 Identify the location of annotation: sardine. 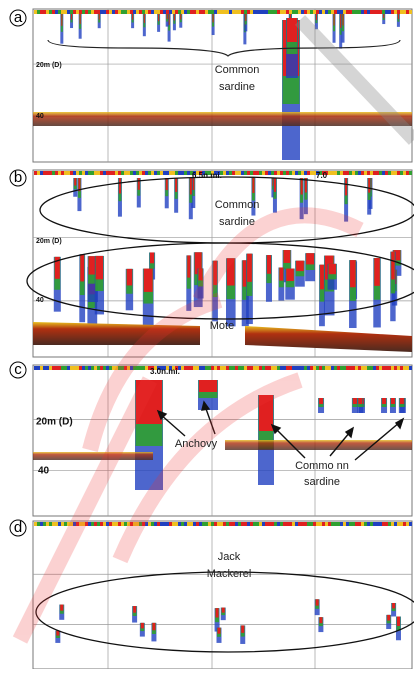
(237, 87).